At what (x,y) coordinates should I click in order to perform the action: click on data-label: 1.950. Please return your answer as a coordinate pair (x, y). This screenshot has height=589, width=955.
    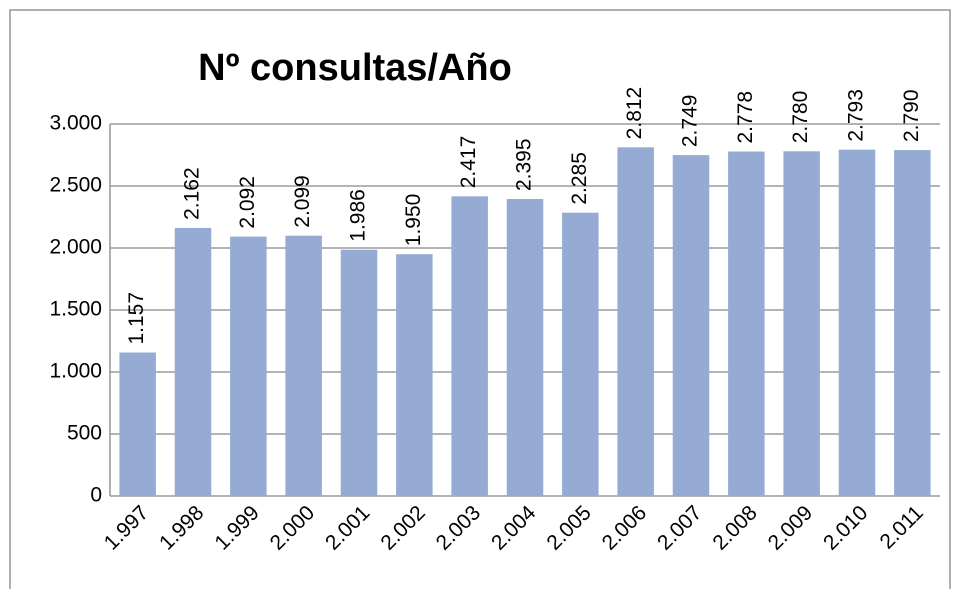
    Looking at the image, I should click on (413, 220).